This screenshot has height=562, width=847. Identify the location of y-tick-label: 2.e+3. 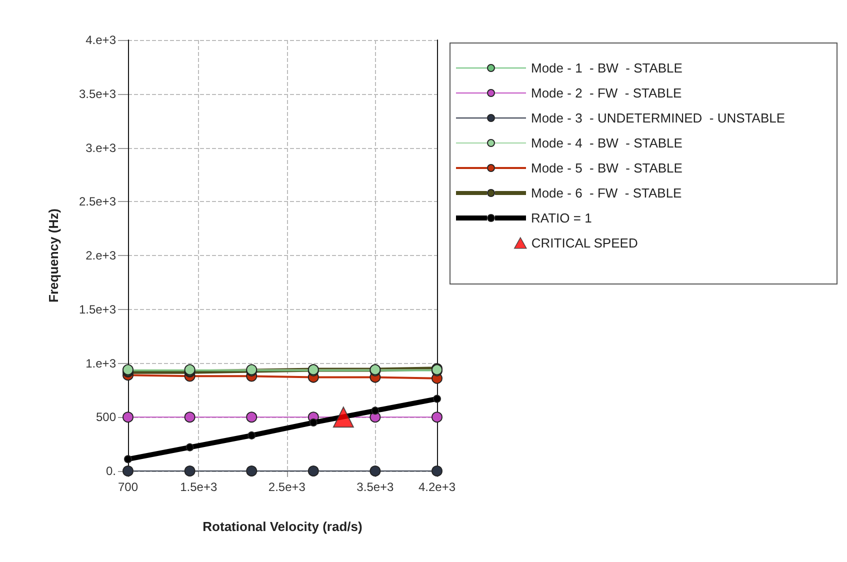
(101, 255).